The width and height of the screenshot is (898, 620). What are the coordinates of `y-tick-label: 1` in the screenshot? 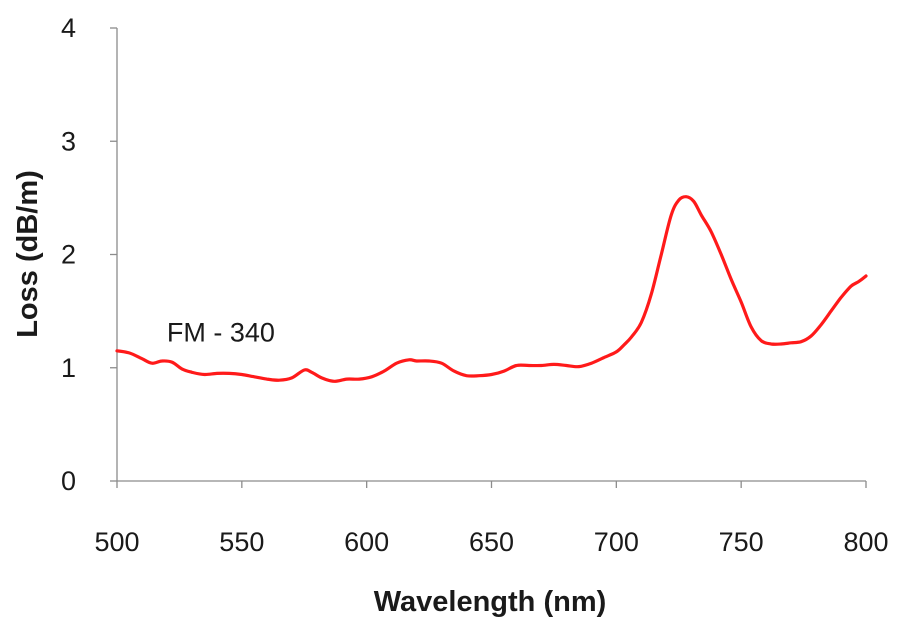 It's located at (68, 368).